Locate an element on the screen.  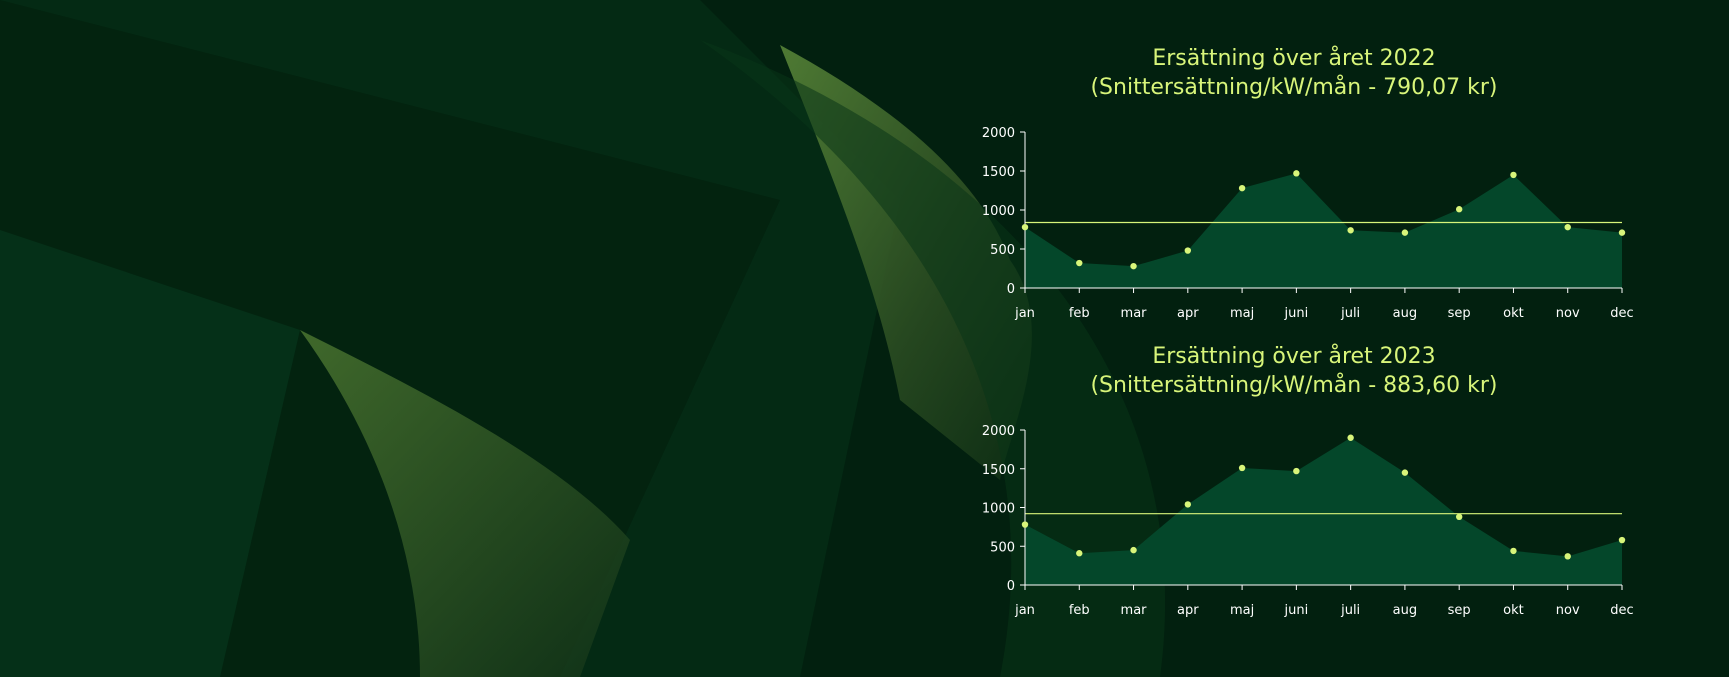
x-tick-label: aug is located at coordinates (1405, 313).